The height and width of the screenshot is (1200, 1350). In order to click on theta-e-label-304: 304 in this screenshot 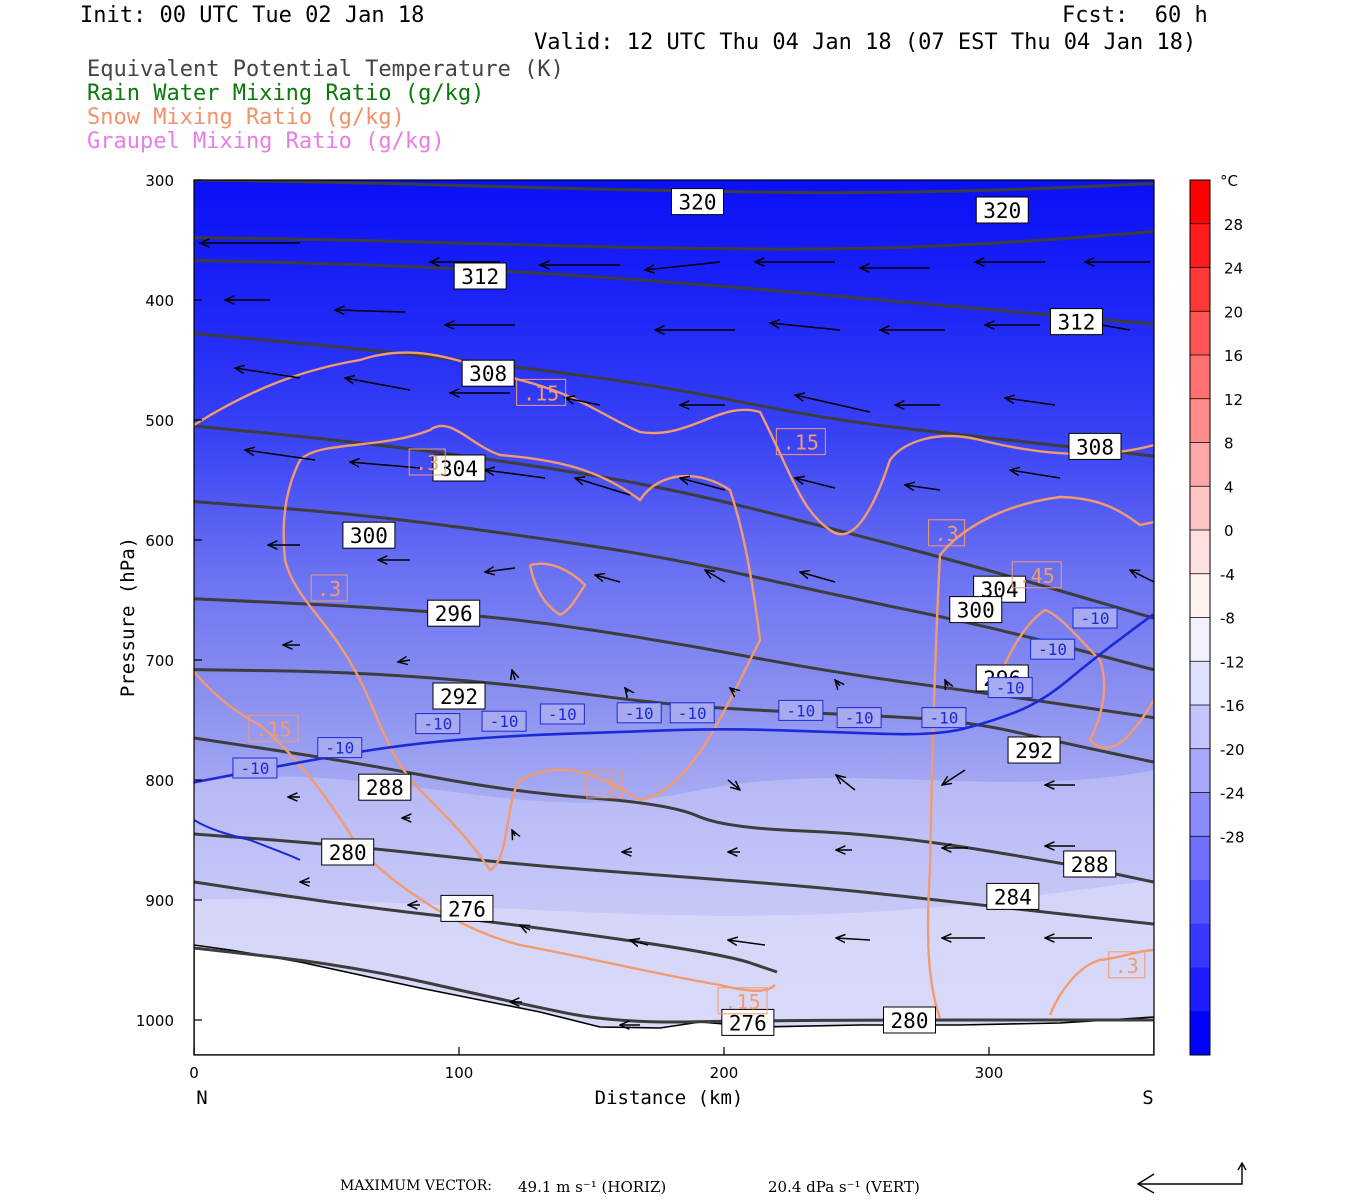, I will do `click(459, 468)`.